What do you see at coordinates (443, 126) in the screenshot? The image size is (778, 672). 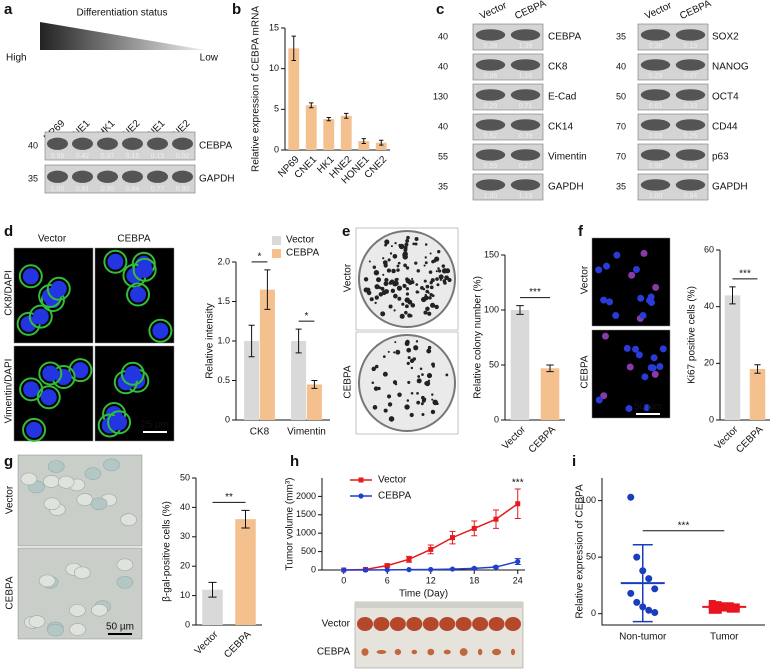 I see `size-marker: 40` at bounding box center [443, 126].